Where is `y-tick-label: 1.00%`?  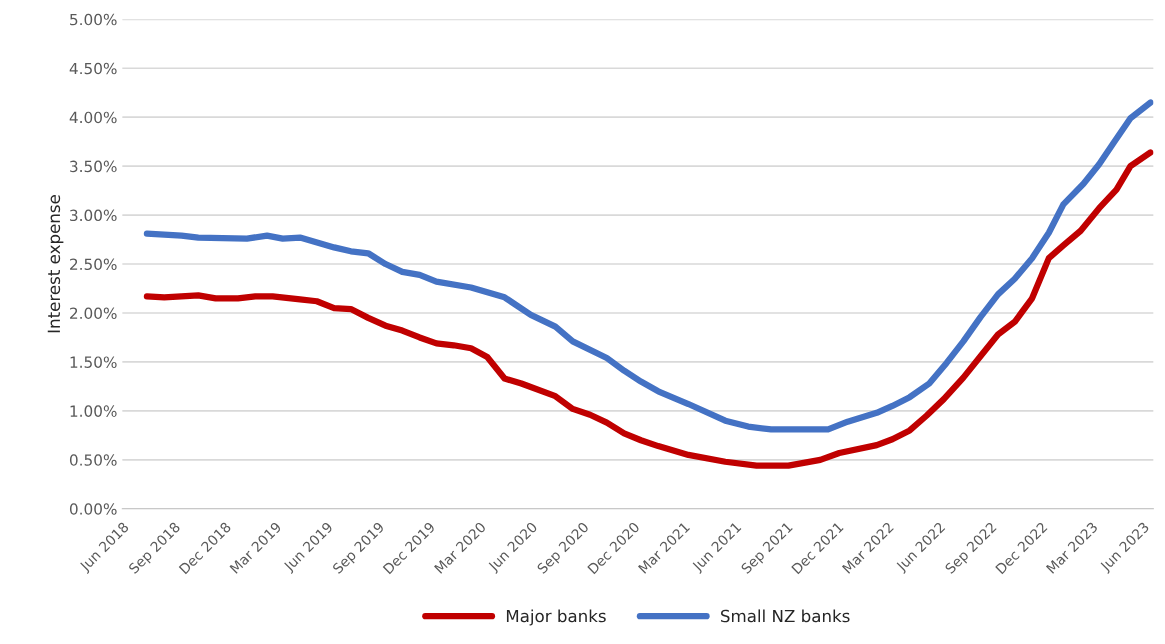
y-tick-label: 1.00% is located at coordinates (93, 411).